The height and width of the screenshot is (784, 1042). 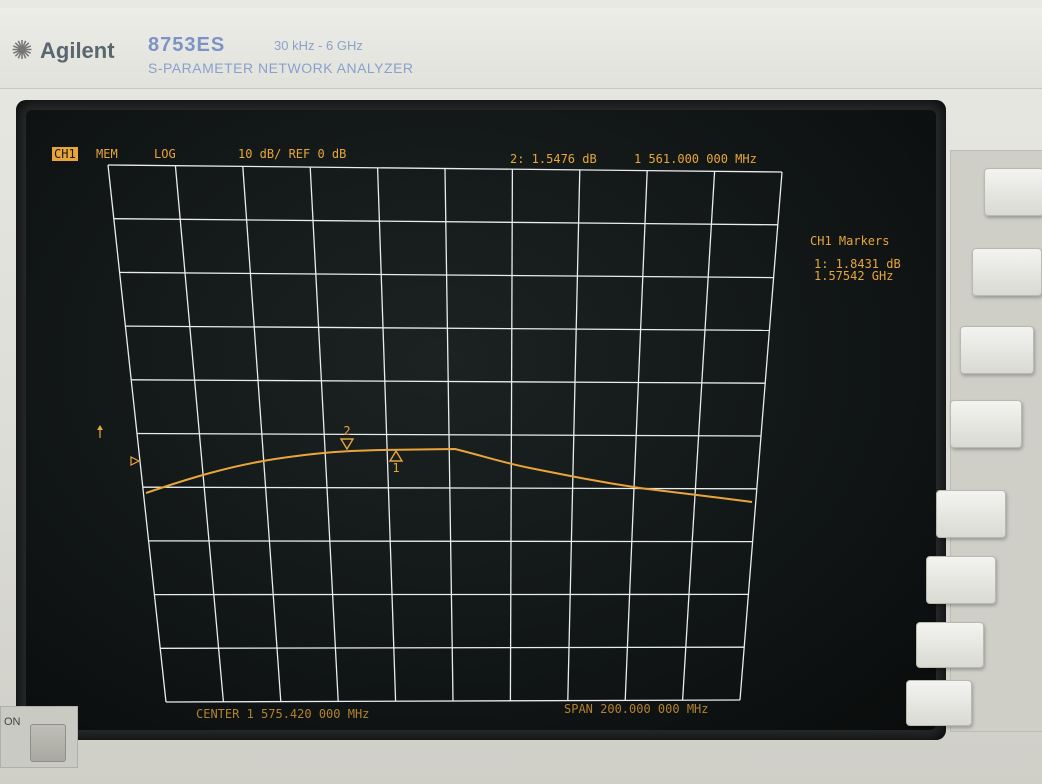 What do you see at coordinates (939, 703) in the screenshot?
I see `softkey-8-button` at bounding box center [939, 703].